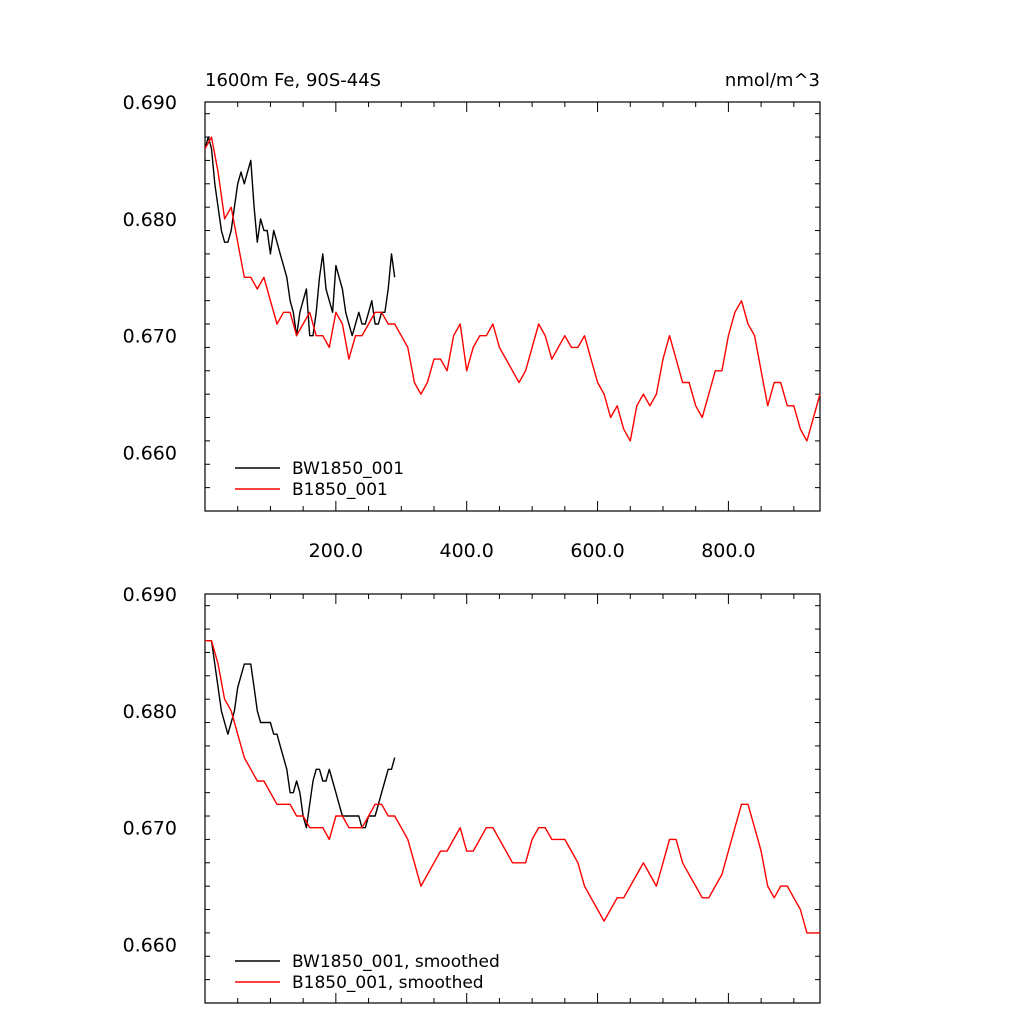 Image resolution: width=1024 pixels, height=1024 pixels. What do you see at coordinates (340, 490) in the screenshot?
I see `top-legend-label-b1850: B1850_001` at bounding box center [340, 490].